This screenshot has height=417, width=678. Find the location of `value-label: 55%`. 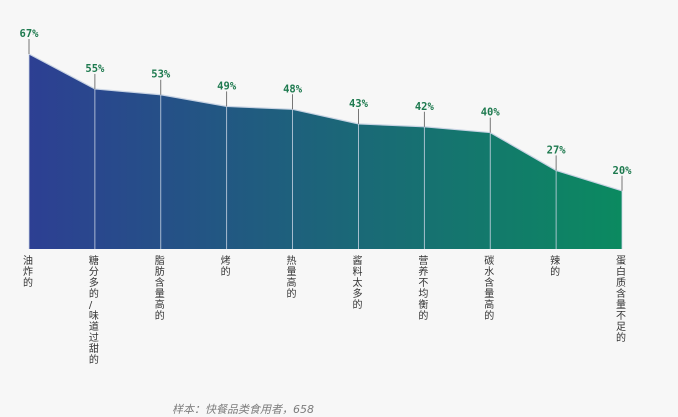

value-label: 55% is located at coordinates (95, 69).